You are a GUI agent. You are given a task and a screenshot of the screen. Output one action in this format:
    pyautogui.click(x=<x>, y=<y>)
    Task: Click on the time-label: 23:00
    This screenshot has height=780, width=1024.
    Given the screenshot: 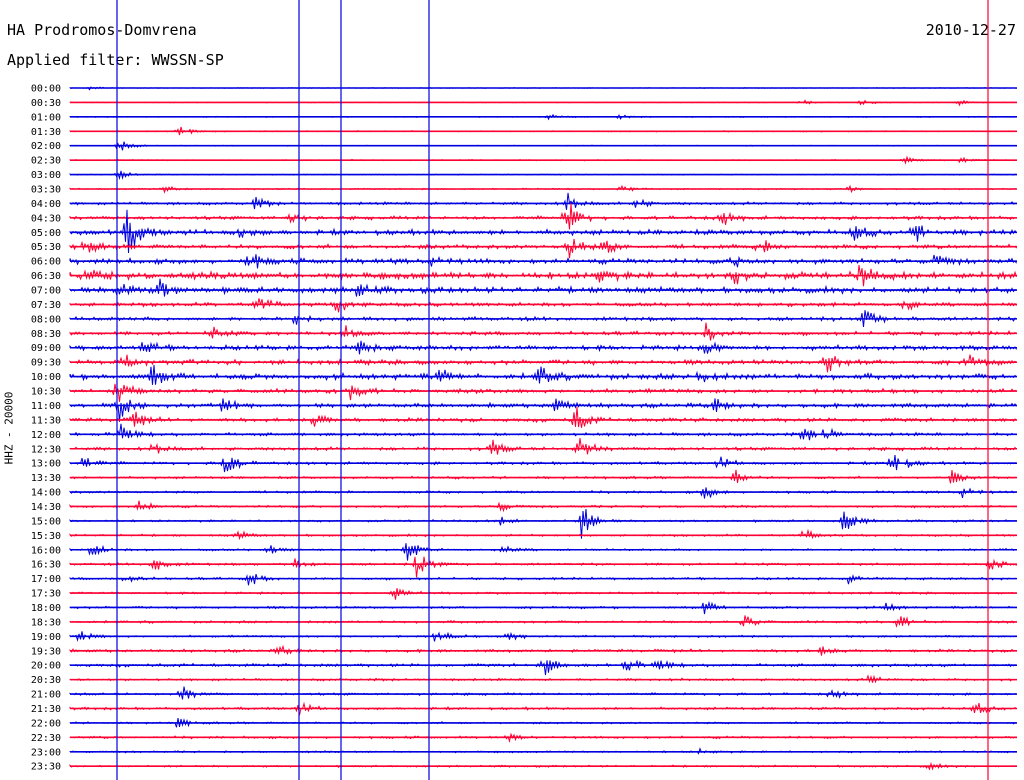 What is the action you would take?
    pyautogui.click(x=46, y=752)
    